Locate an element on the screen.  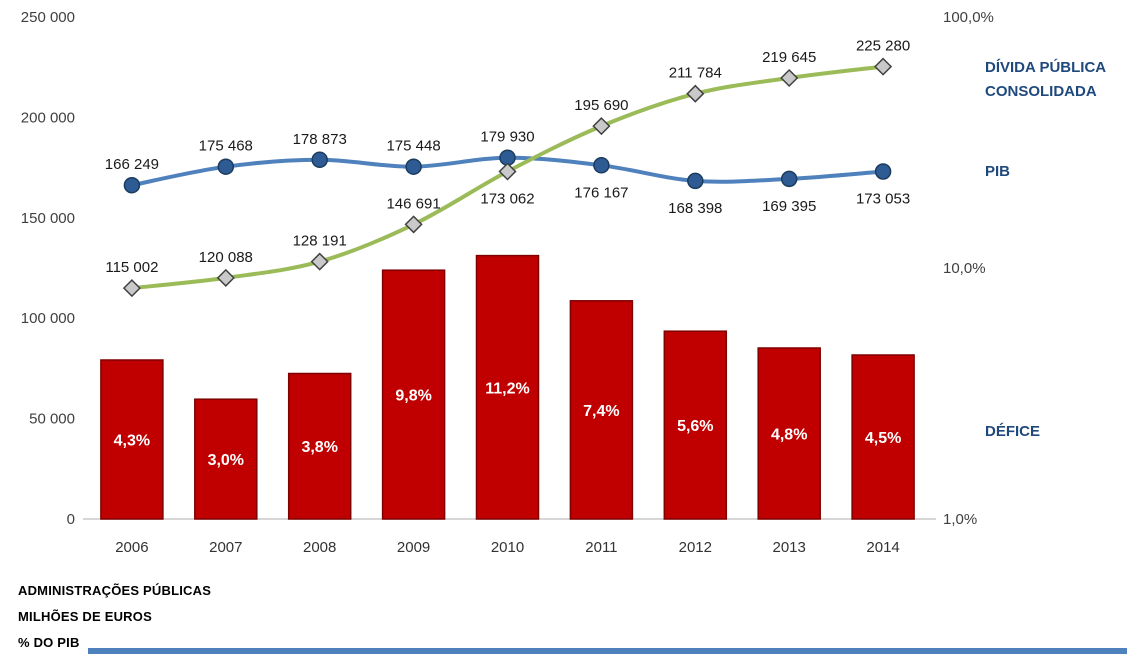
divida-marker-2013 is located at coordinates (789, 78).